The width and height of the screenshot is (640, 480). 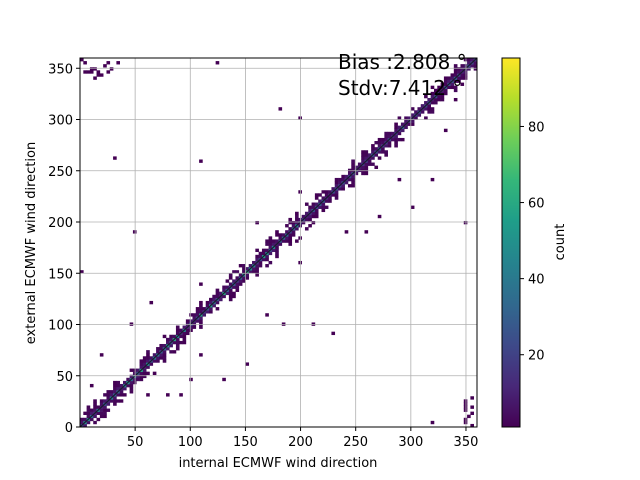 I want to click on x-axis-label: internal ECMWF wind direction, so click(x=278, y=463).